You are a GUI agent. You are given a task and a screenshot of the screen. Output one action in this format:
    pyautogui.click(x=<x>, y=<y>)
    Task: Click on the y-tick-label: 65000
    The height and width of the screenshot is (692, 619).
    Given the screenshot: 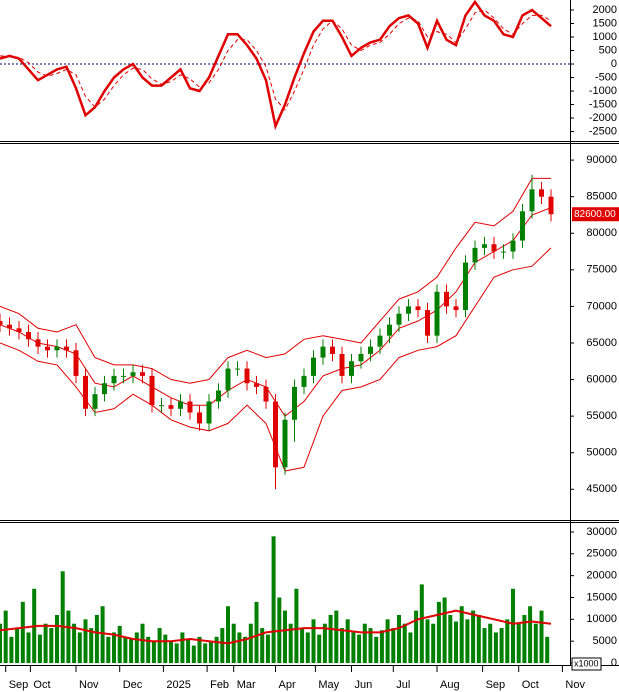 What is the action you would take?
    pyautogui.click(x=601, y=343)
    